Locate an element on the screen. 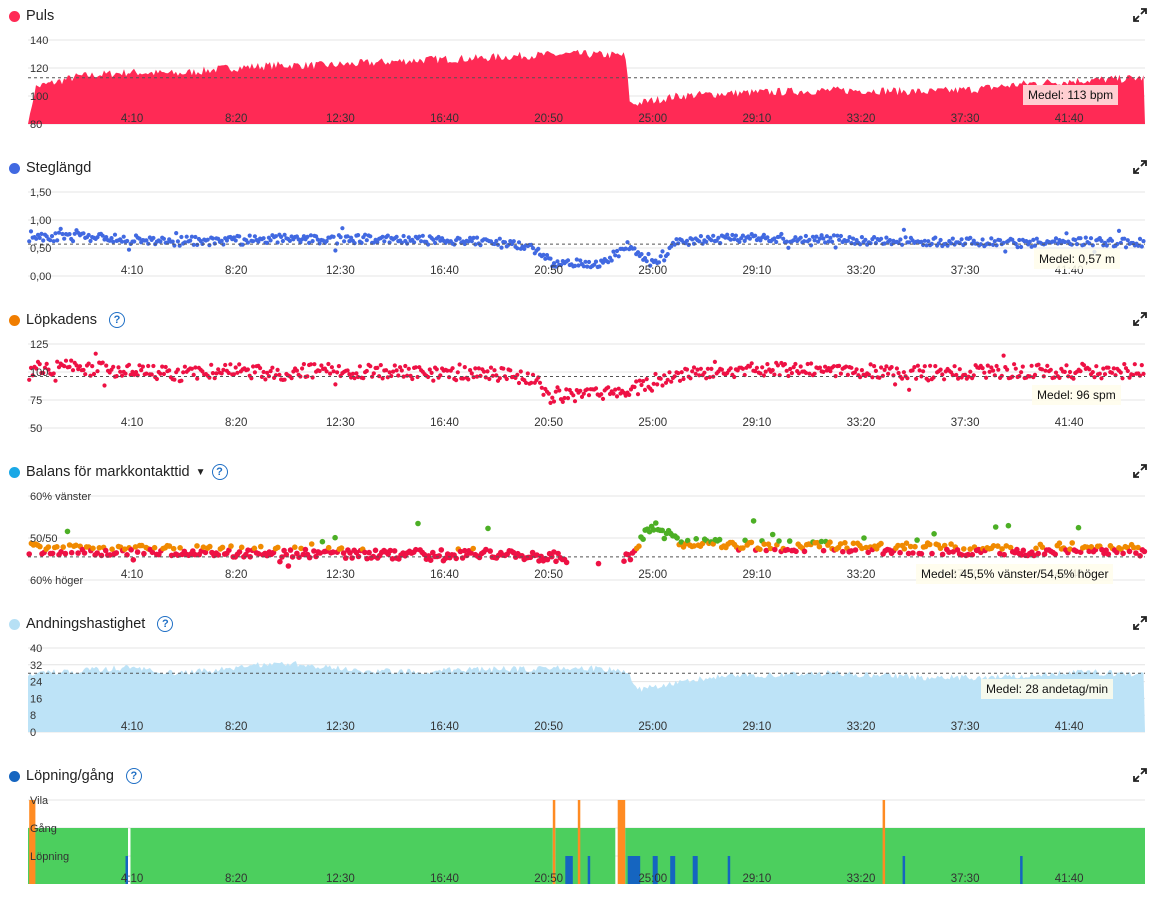 This screenshot has height=914, width=1159. chevron-down-icon: ▼ is located at coordinates (200, 472).